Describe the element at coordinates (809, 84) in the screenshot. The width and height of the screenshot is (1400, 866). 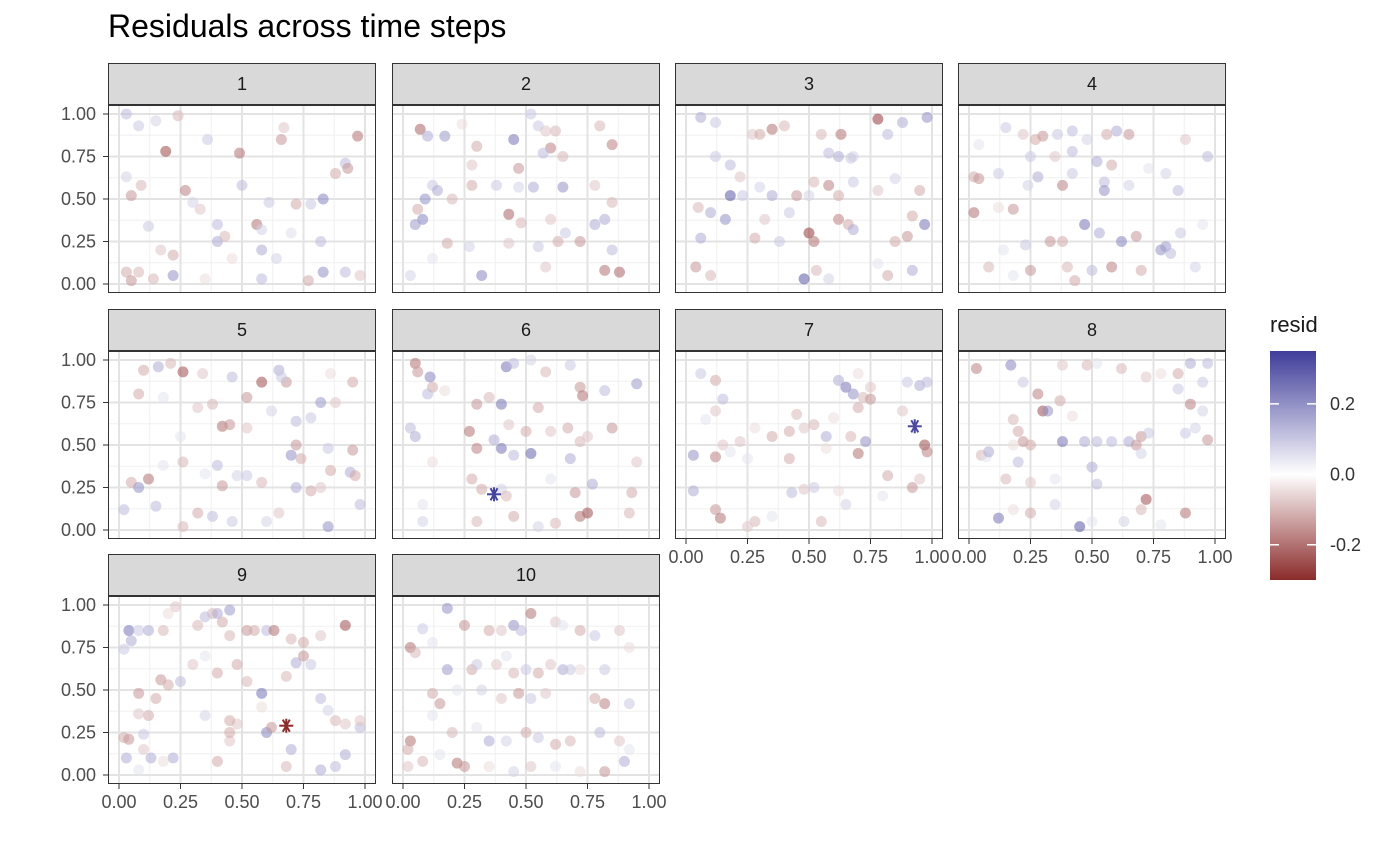
I see `facet-strip-label: 3` at that location.